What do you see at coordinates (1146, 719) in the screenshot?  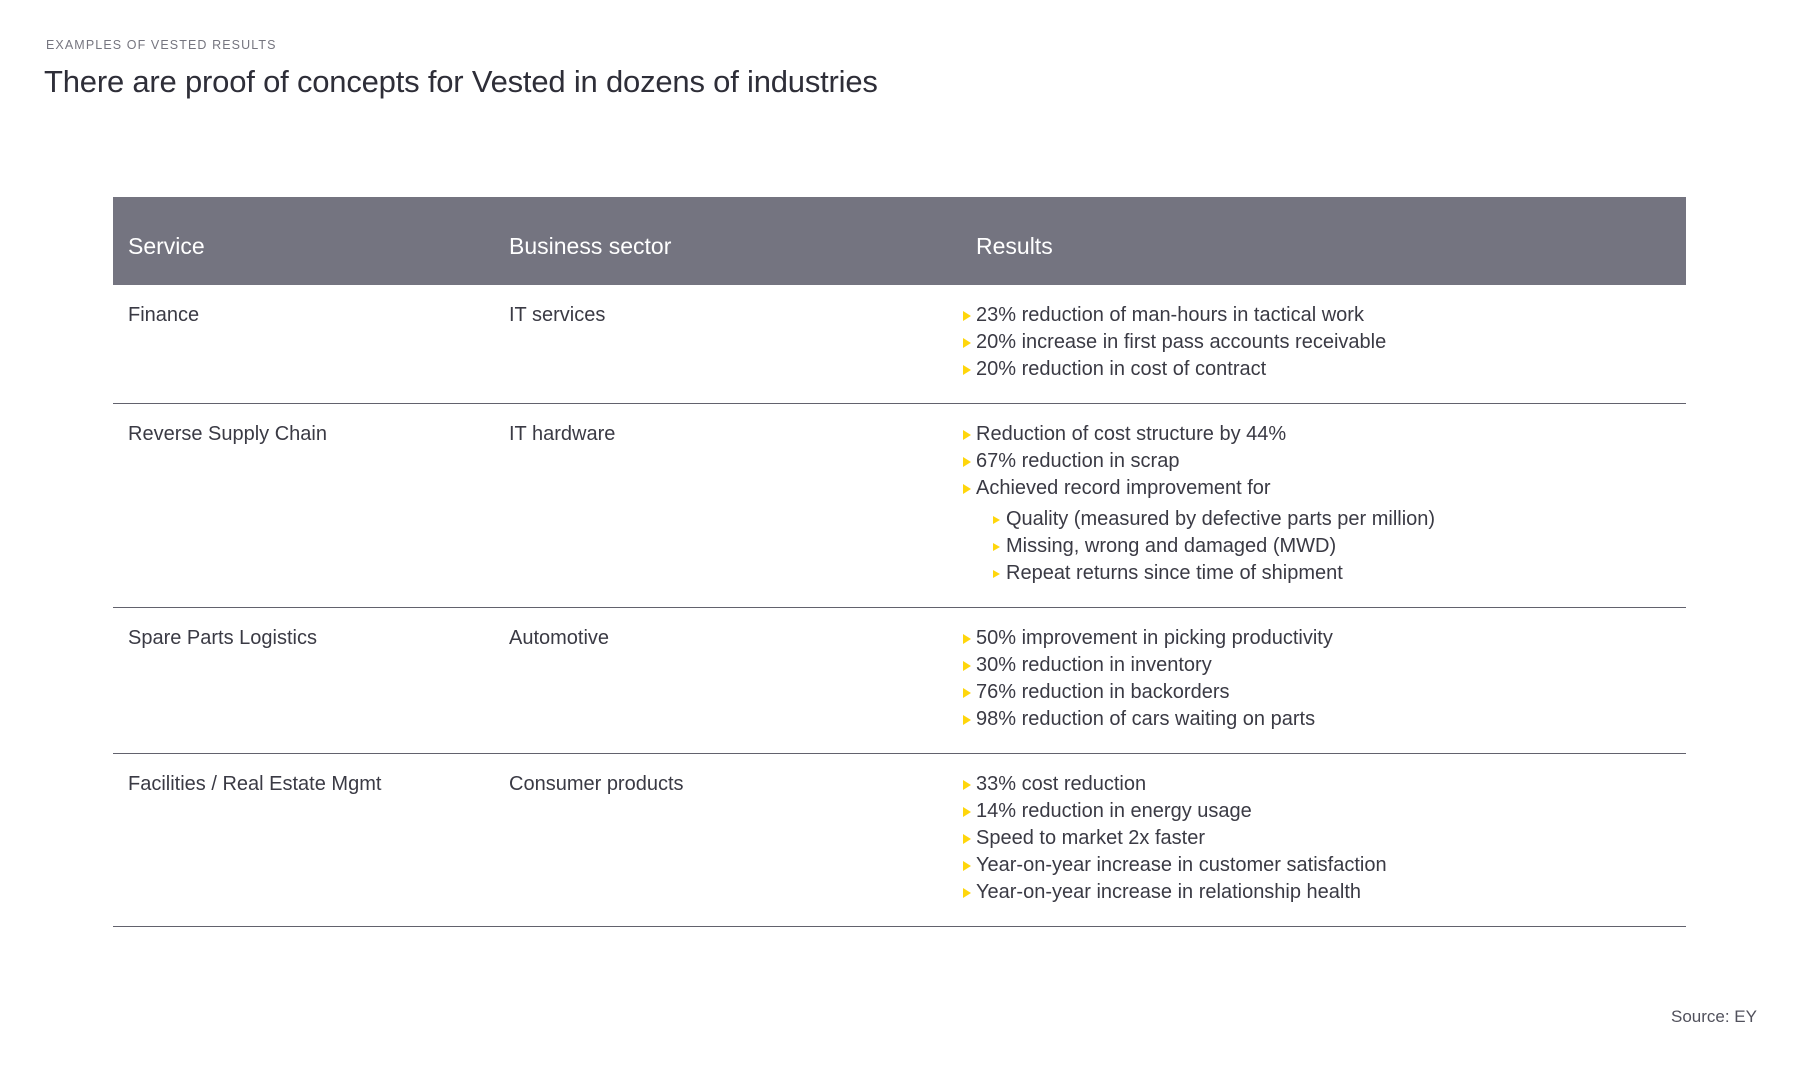 I see `result-text: 98% reduction of cars waiting on parts` at bounding box center [1146, 719].